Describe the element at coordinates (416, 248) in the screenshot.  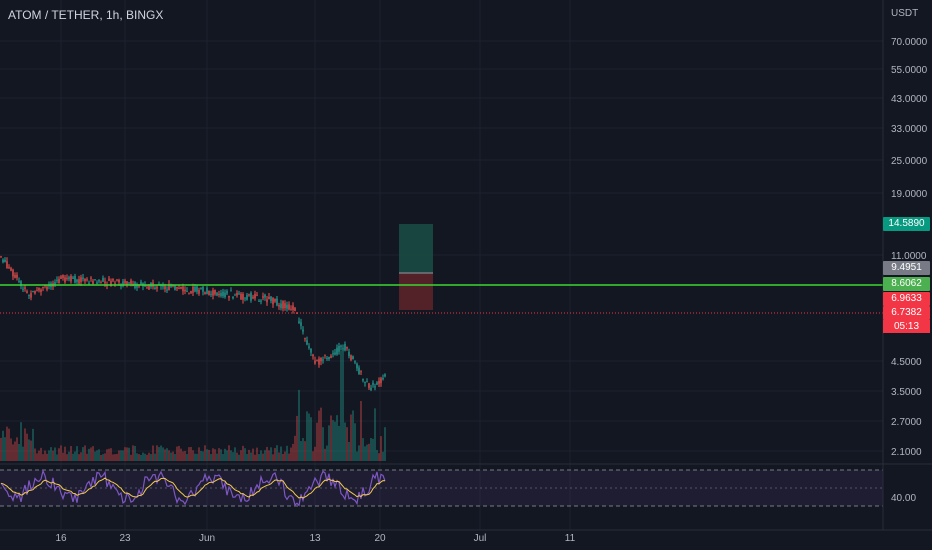
I see `position-target-zone` at that location.